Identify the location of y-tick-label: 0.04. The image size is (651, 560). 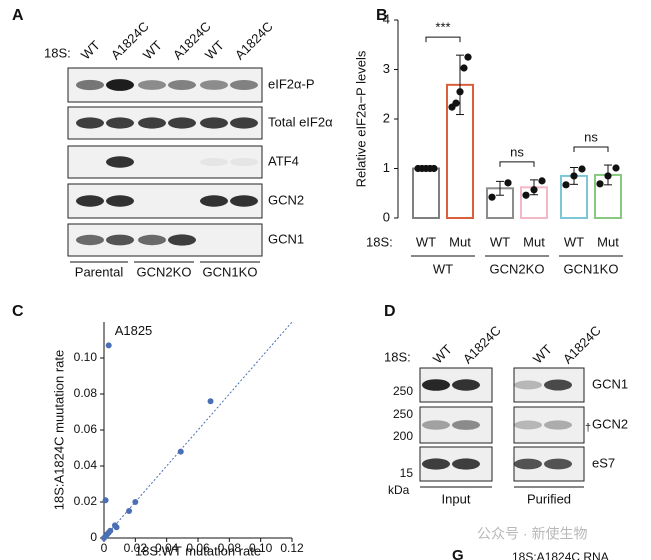
(86, 465).